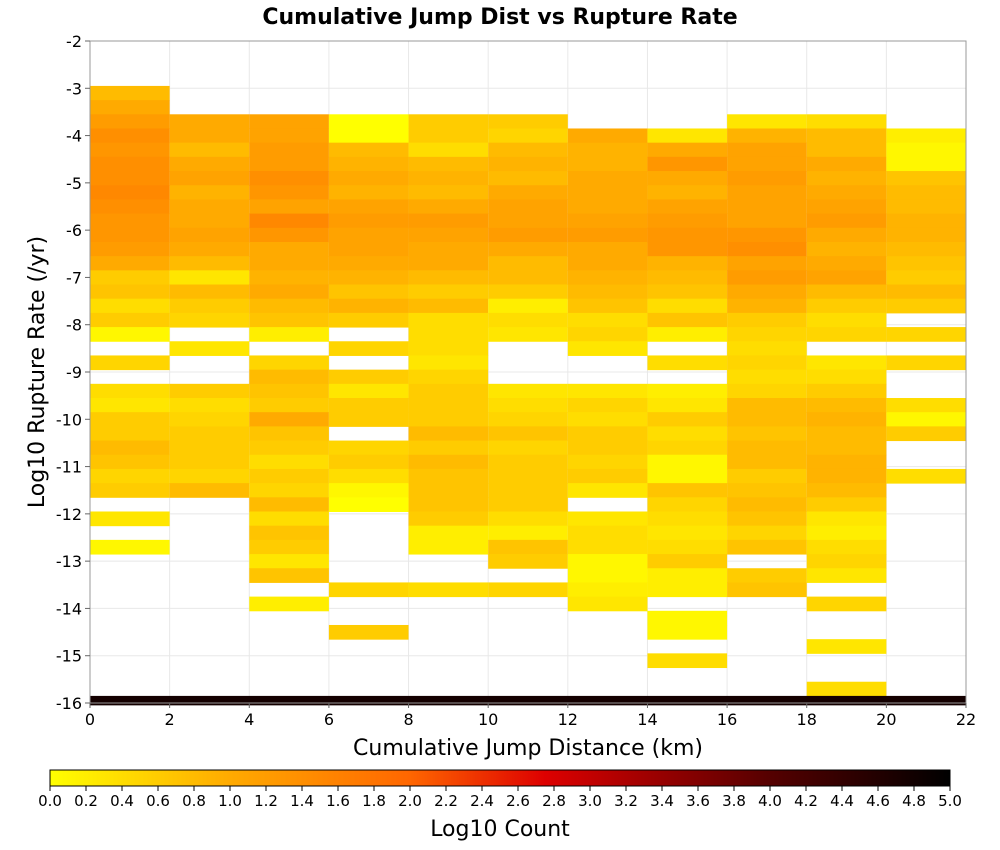 This screenshot has height=850, width=1000. What do you see at coordinates (807, 719) in the screenshot?
I see `x-tick-label: 18` at bounding box center [807, 719].